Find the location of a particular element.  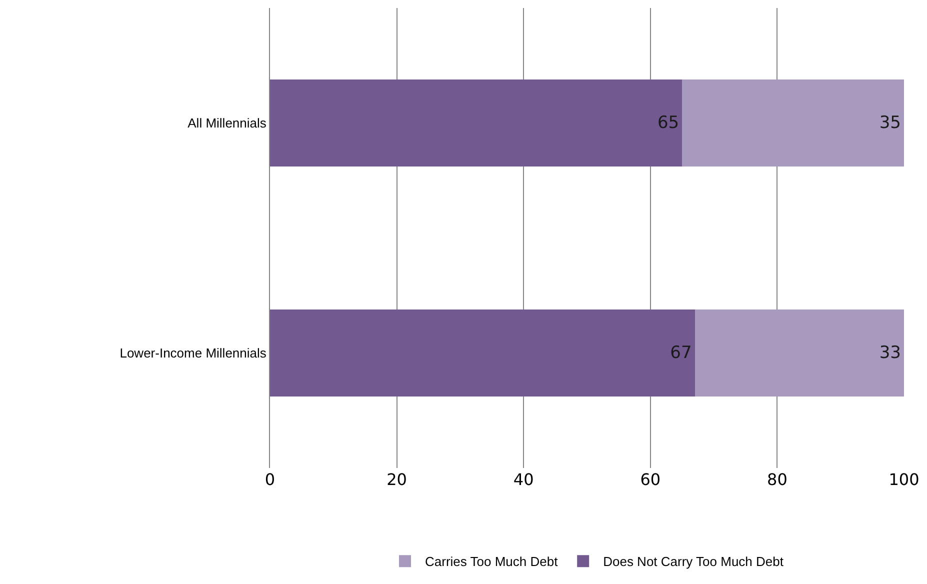

legend-label: Carries Too Much Debt is located at coordinates (491, 562).